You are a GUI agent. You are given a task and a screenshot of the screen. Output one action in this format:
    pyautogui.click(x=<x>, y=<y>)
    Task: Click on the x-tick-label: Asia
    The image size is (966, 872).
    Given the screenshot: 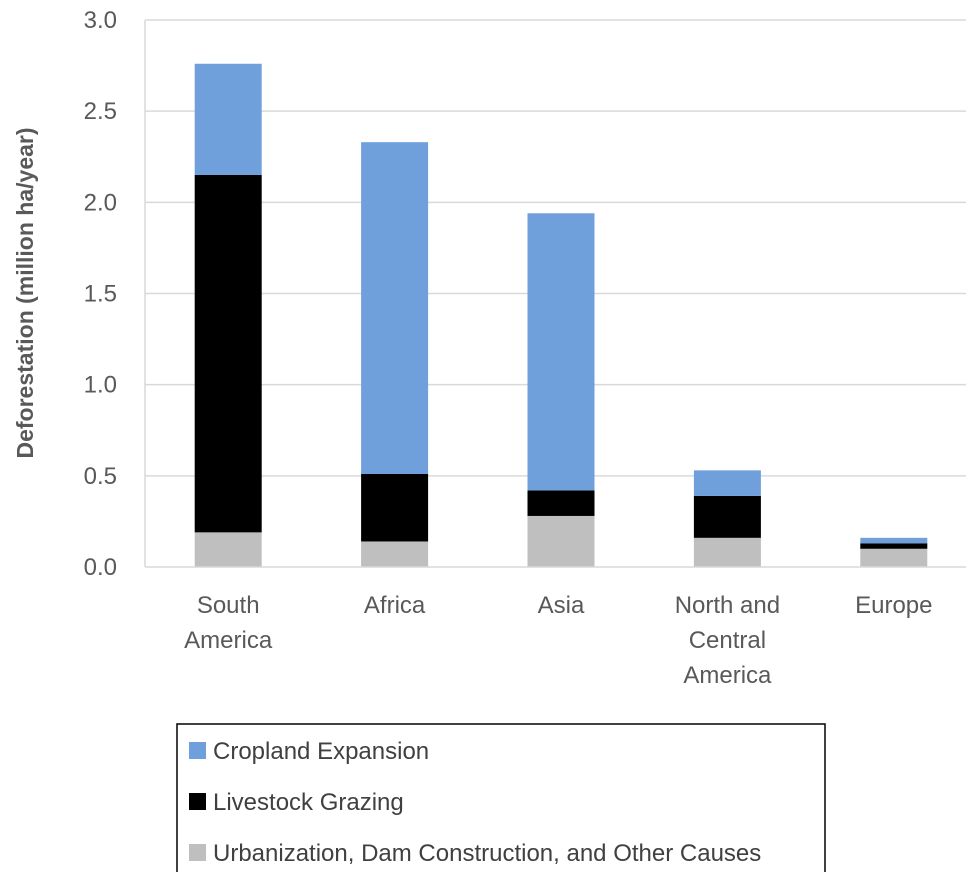 What is the action you would take?
    pyautogui.click(x=561, y=605)
    